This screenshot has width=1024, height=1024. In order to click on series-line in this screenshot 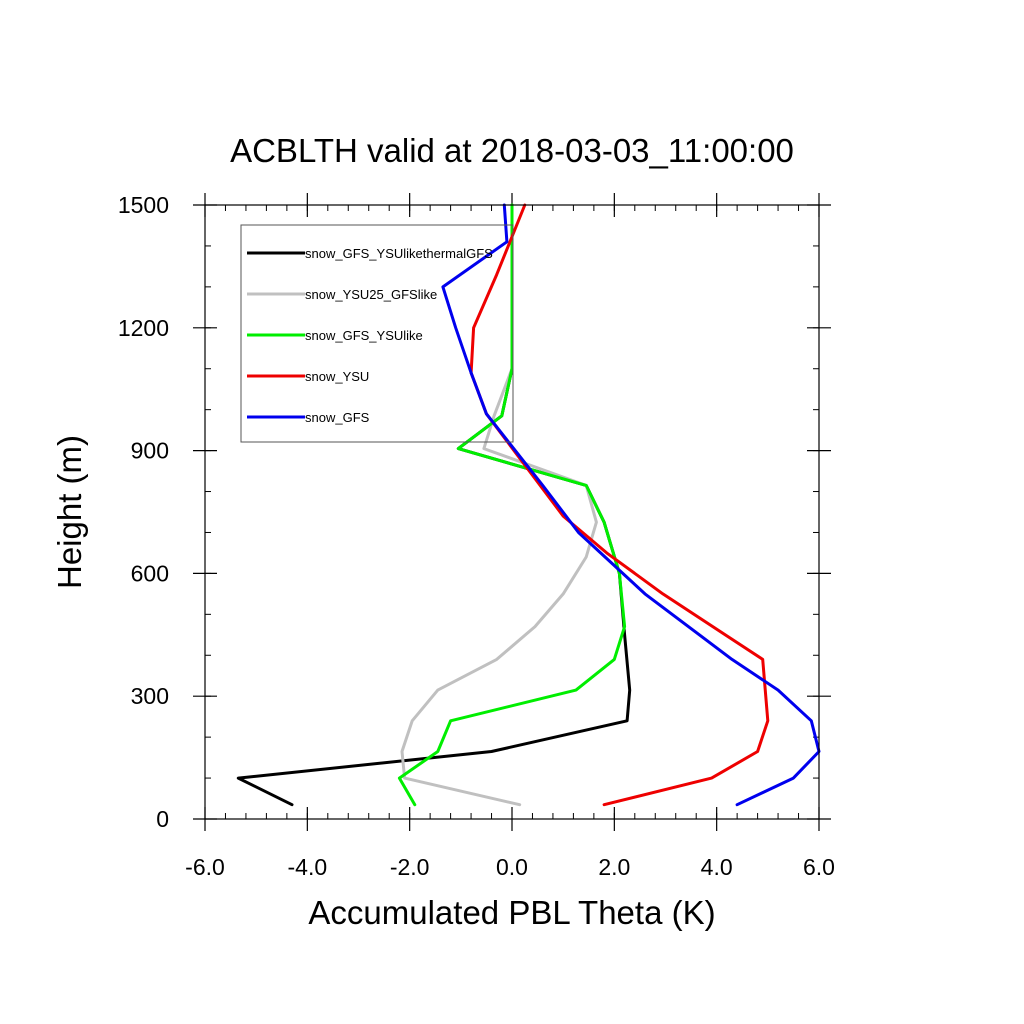, I will do `click(512, 505)`.